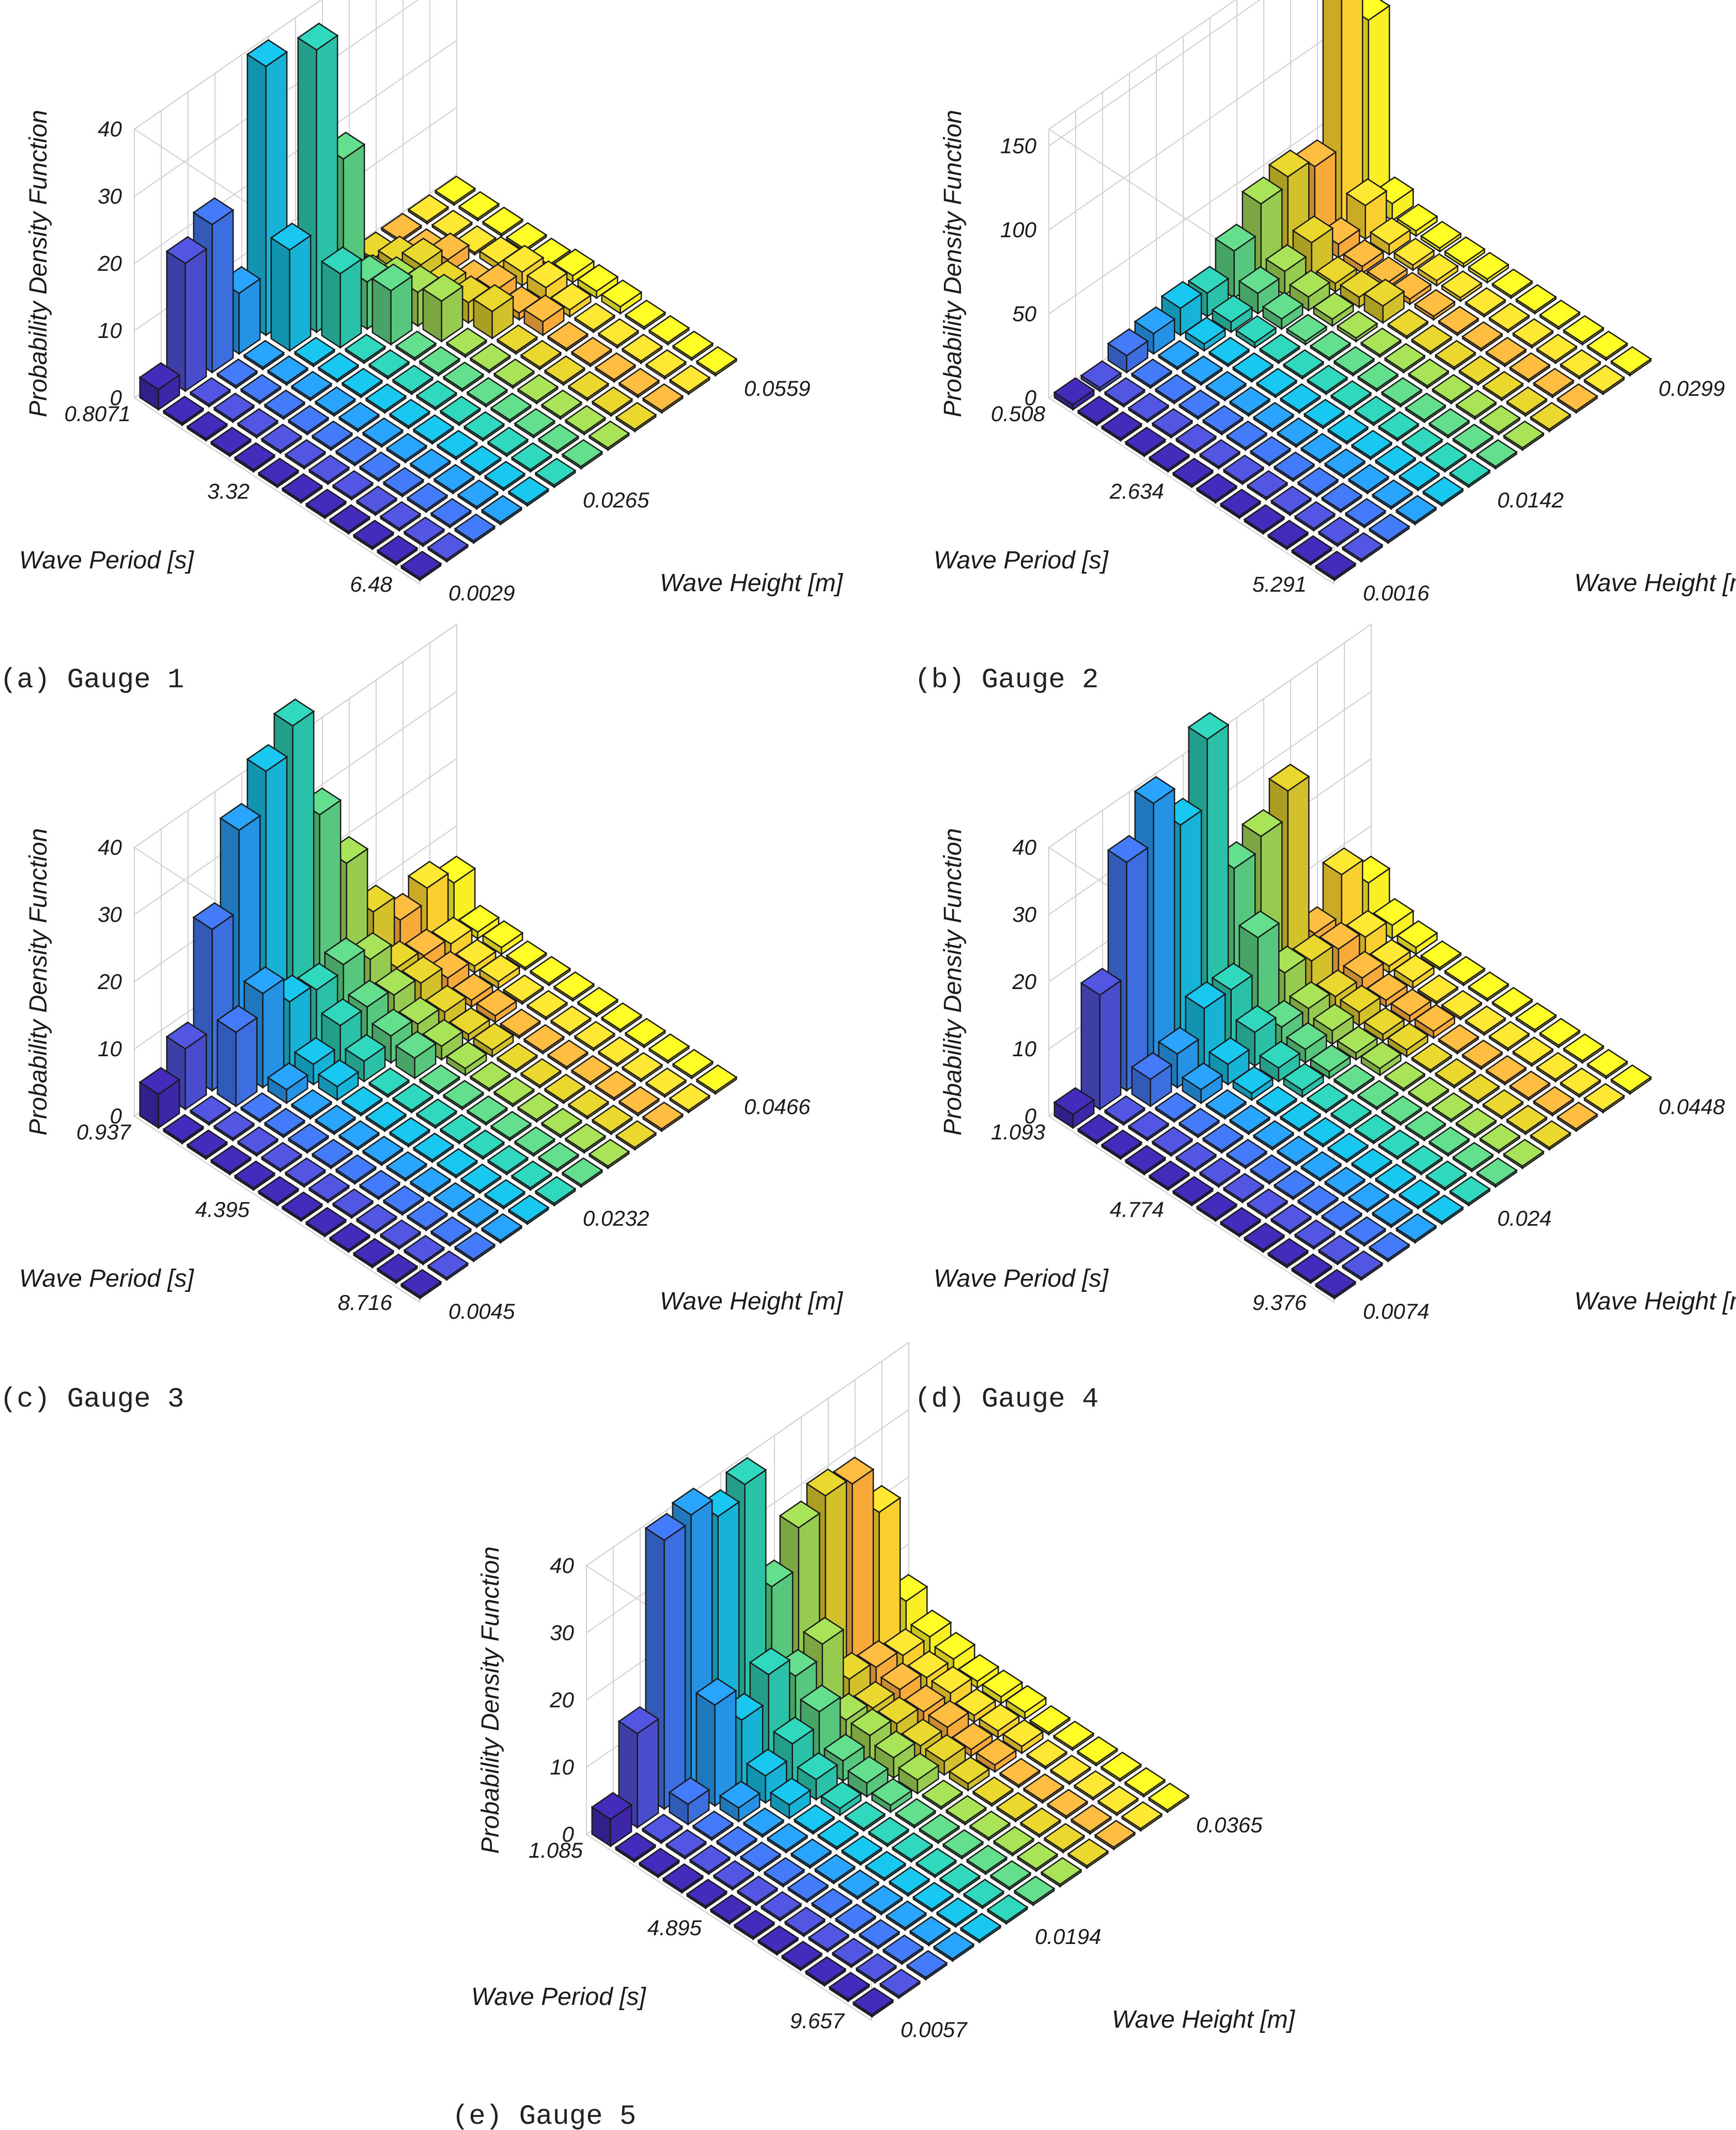 The image size is (1736, 2130). I want to click on bar-p4-h10, so click(1438, 270).